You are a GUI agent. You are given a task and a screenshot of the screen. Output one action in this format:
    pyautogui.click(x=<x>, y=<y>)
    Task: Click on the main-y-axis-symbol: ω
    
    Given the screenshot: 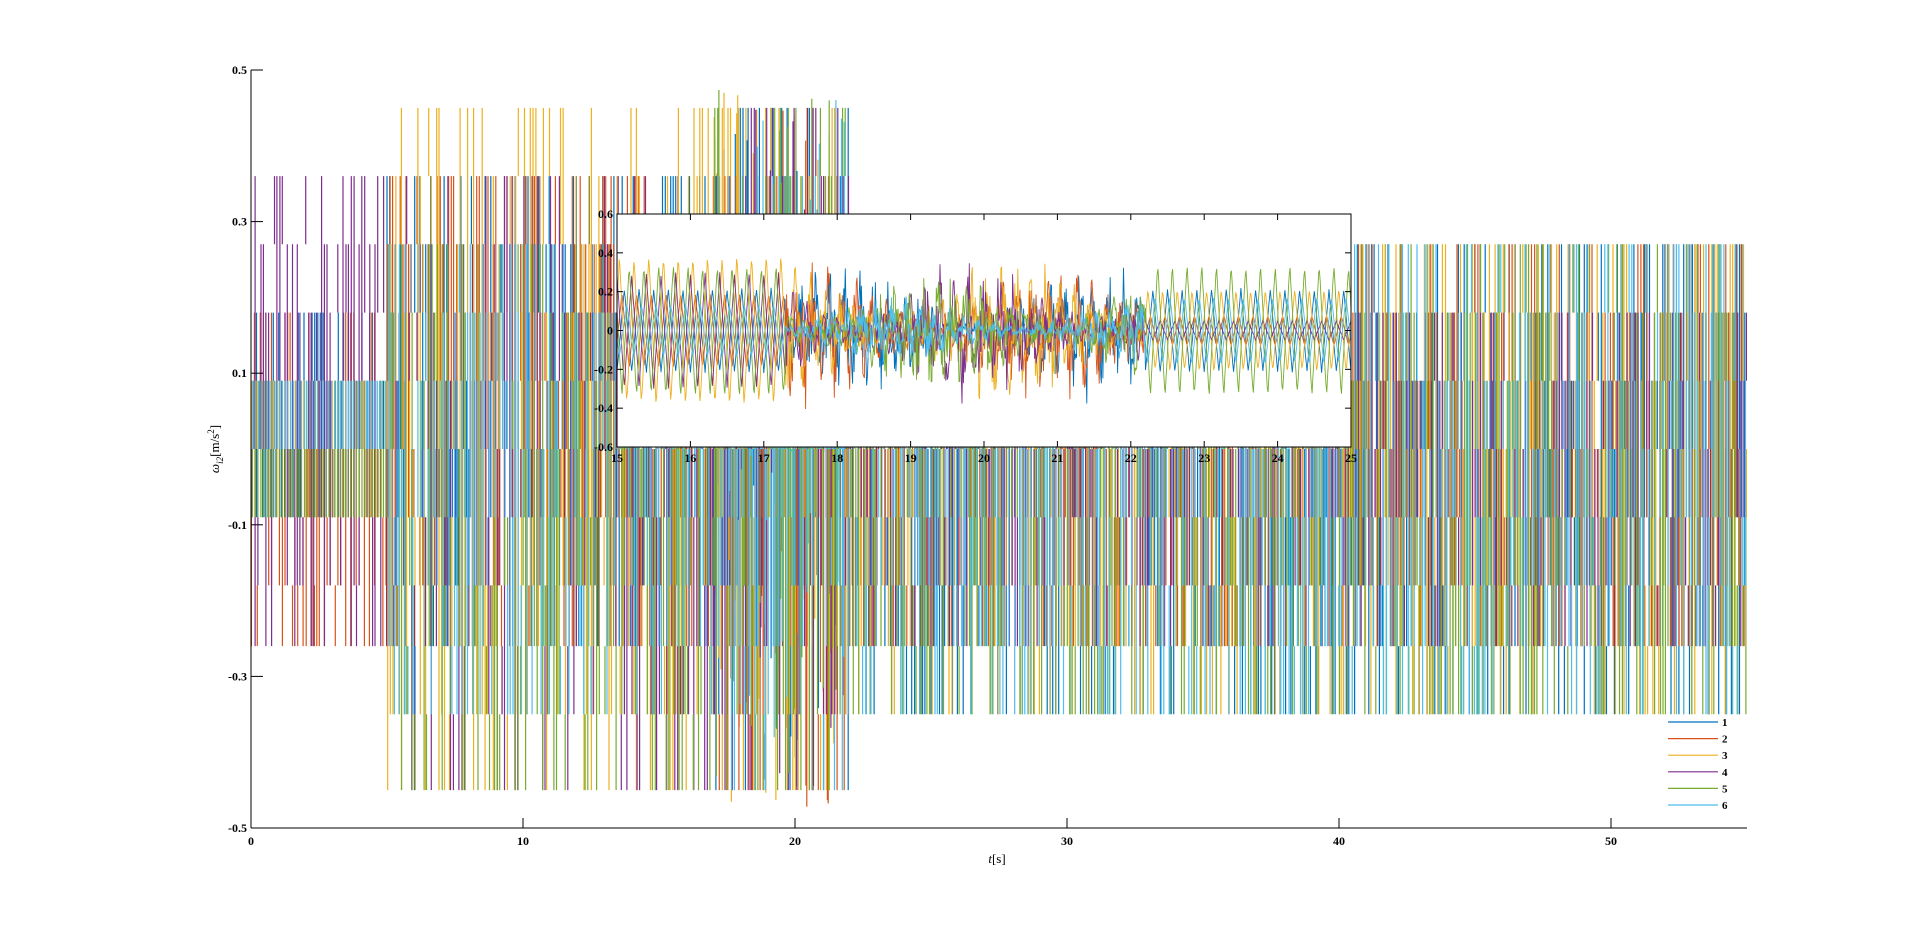 What is the action you would take?
    pyautogui.click(x=214, y=468)
    